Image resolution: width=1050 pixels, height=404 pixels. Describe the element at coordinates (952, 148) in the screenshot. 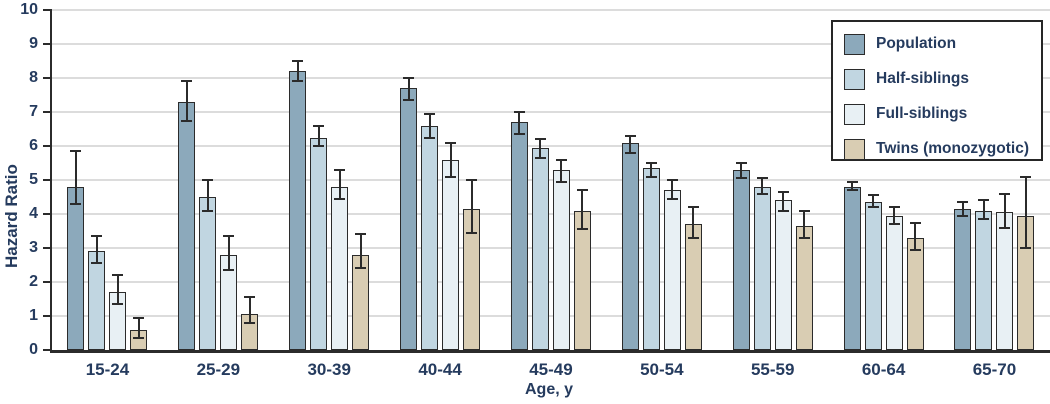

I see `legend-label: Twins (monozygotic)` at that location.